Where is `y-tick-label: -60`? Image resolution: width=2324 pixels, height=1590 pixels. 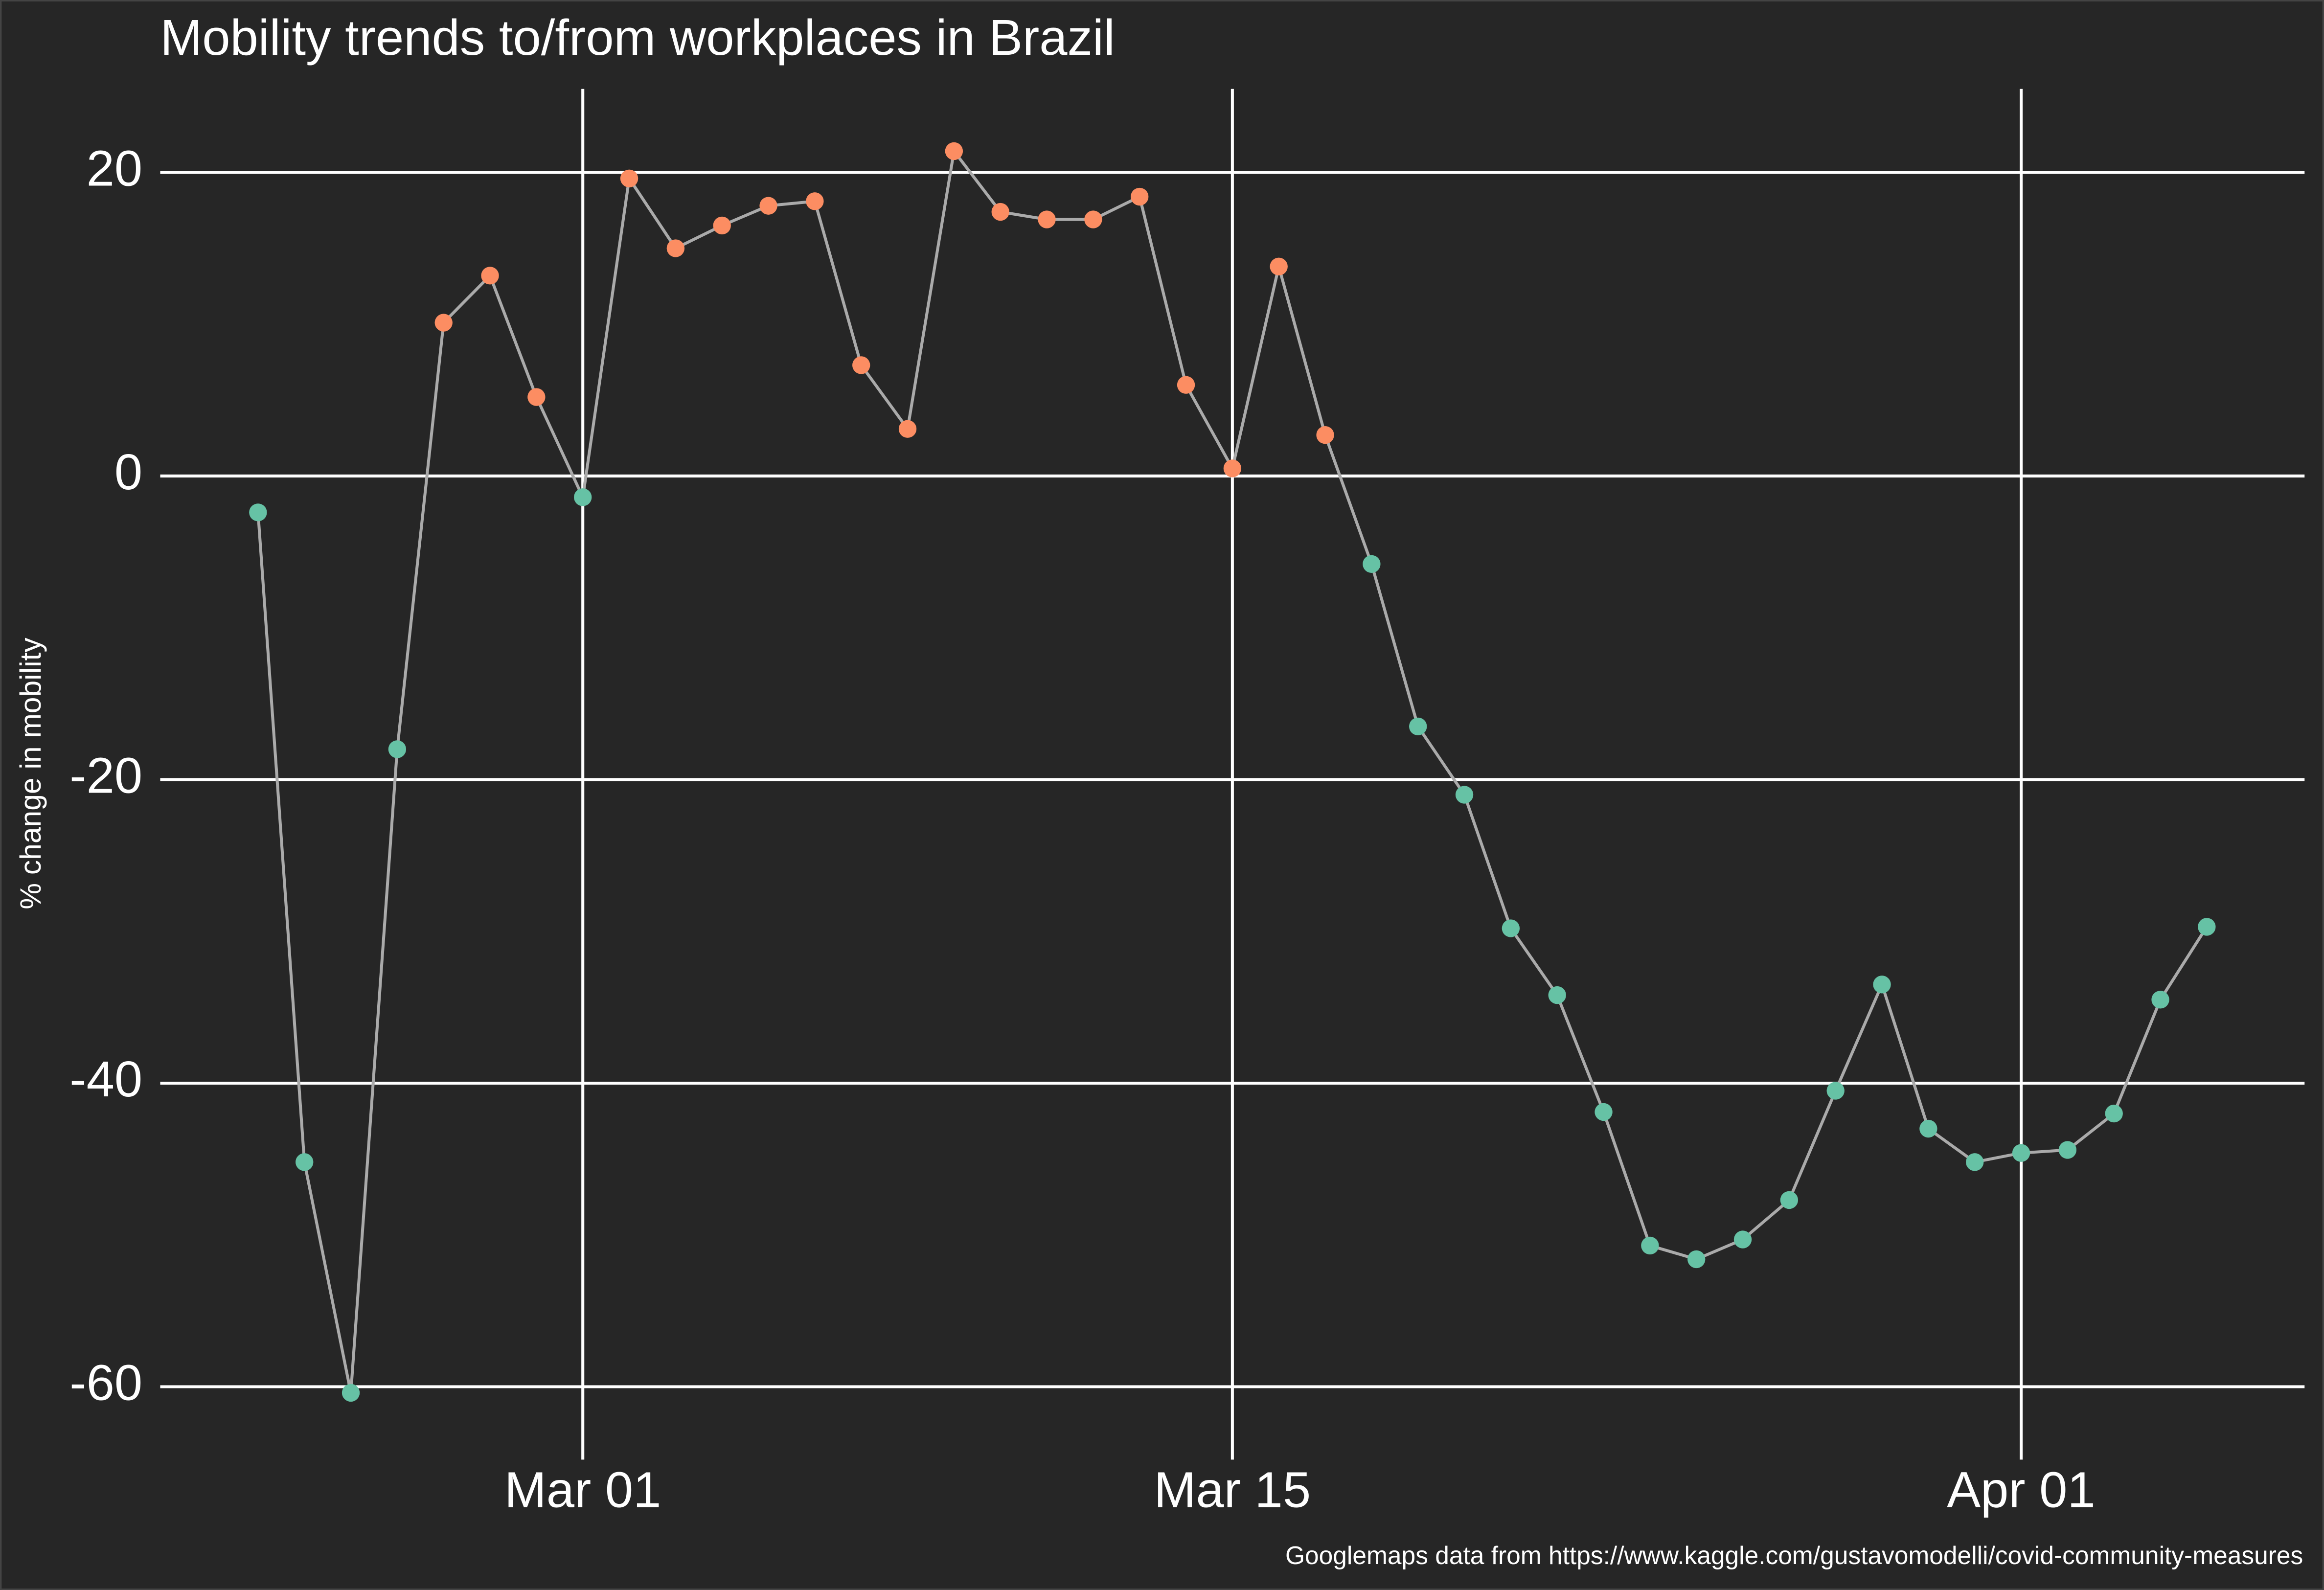
y-tick-label: -60 is located at coordinates (106, 1383).